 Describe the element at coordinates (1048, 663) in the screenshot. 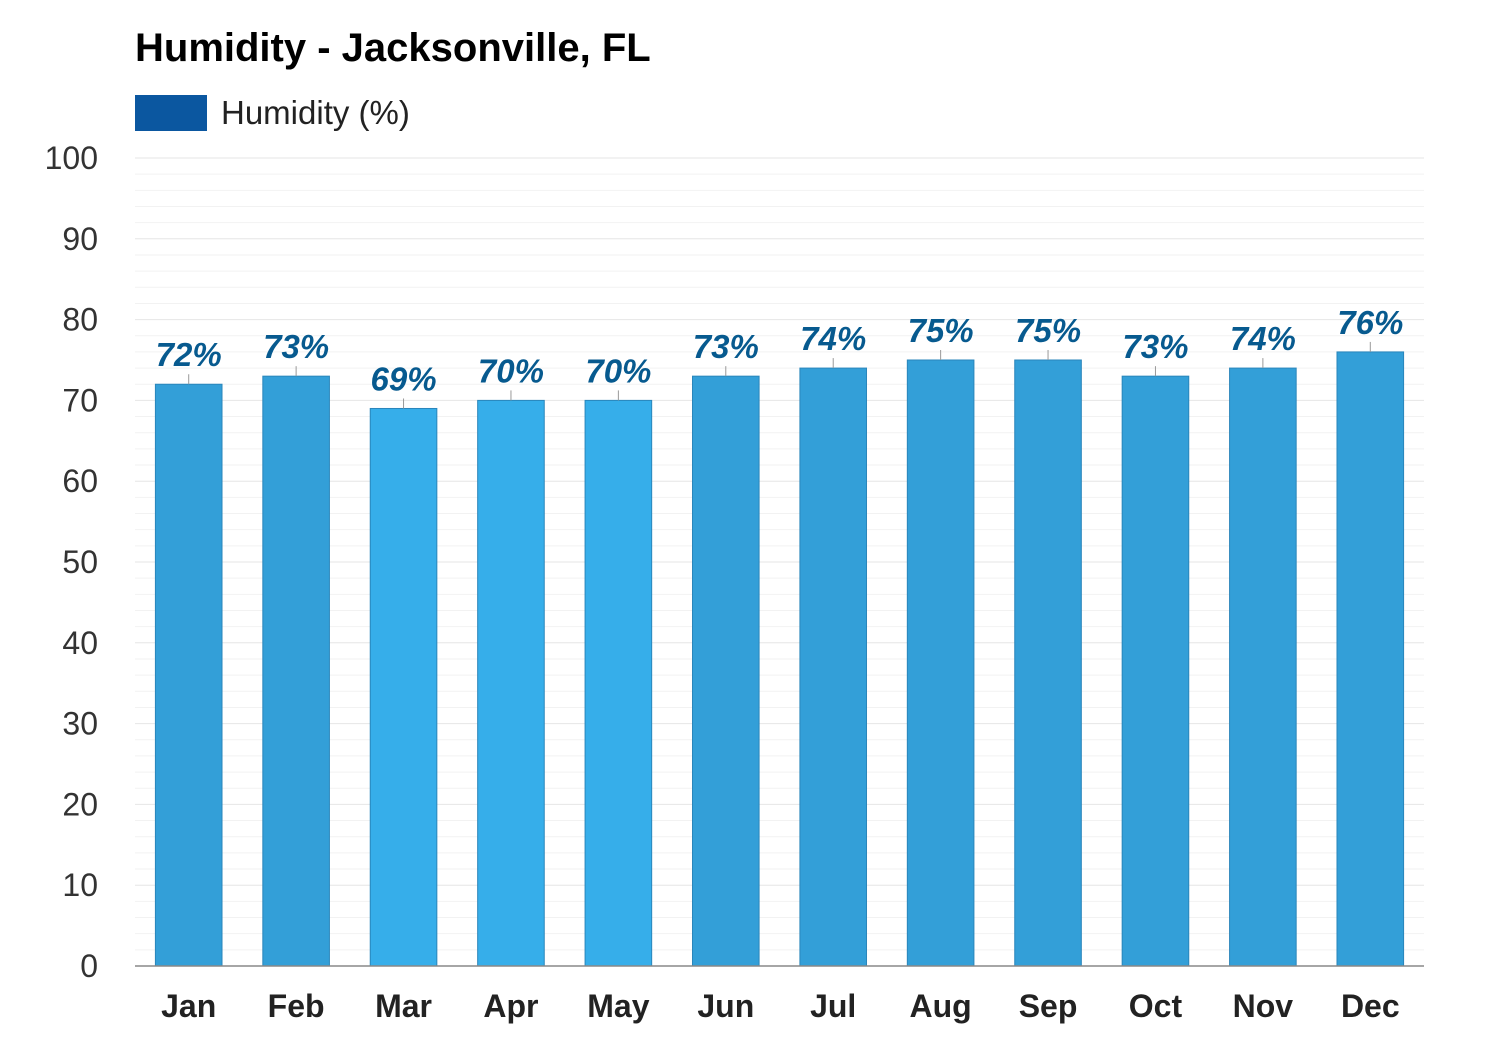

I see `bar-sep` at that location.